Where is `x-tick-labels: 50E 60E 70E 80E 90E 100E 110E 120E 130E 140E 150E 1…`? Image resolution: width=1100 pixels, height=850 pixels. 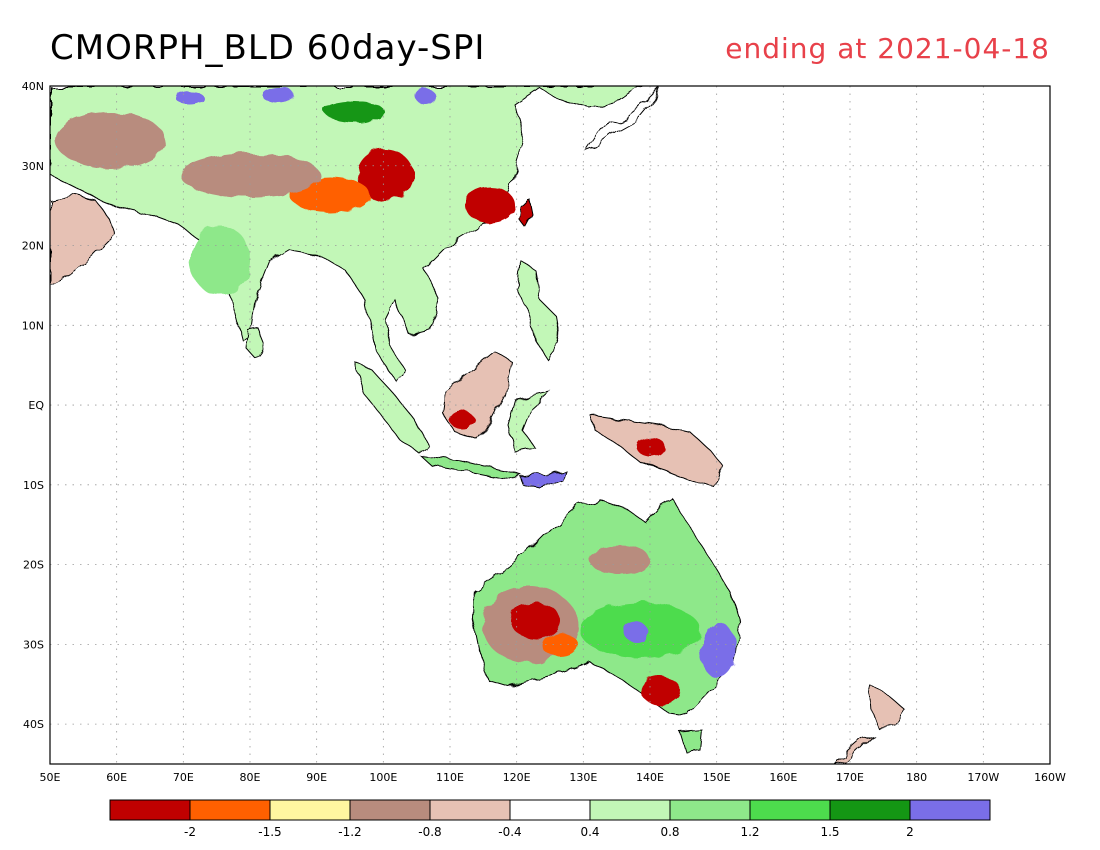
x-tick-labels: 50E 60E 70E 80E 90E 100E 110E 120E 130E 140E 150E 1… is located at coordinates (553, 777).